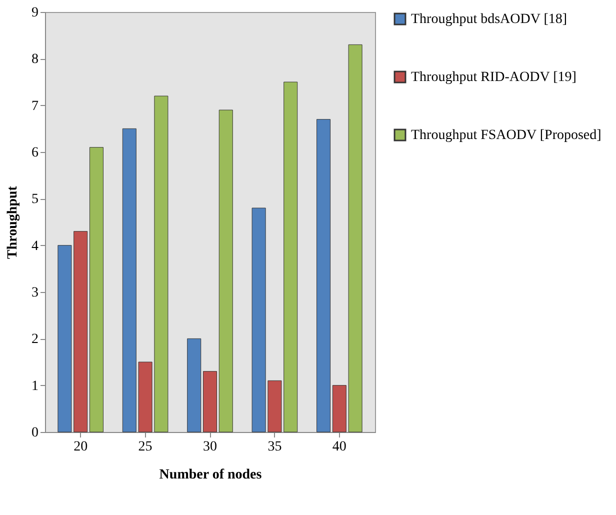  What do you see at coordinates (489, 19) in the screenshot?
I see `legend-label: Throughput bdsAODV [18]` at bounding box center [489, 19].